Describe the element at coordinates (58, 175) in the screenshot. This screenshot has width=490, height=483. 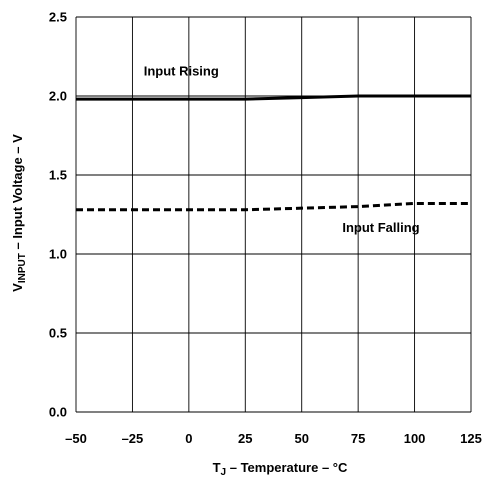
I see `y-tick-label: 1.5` at that location.